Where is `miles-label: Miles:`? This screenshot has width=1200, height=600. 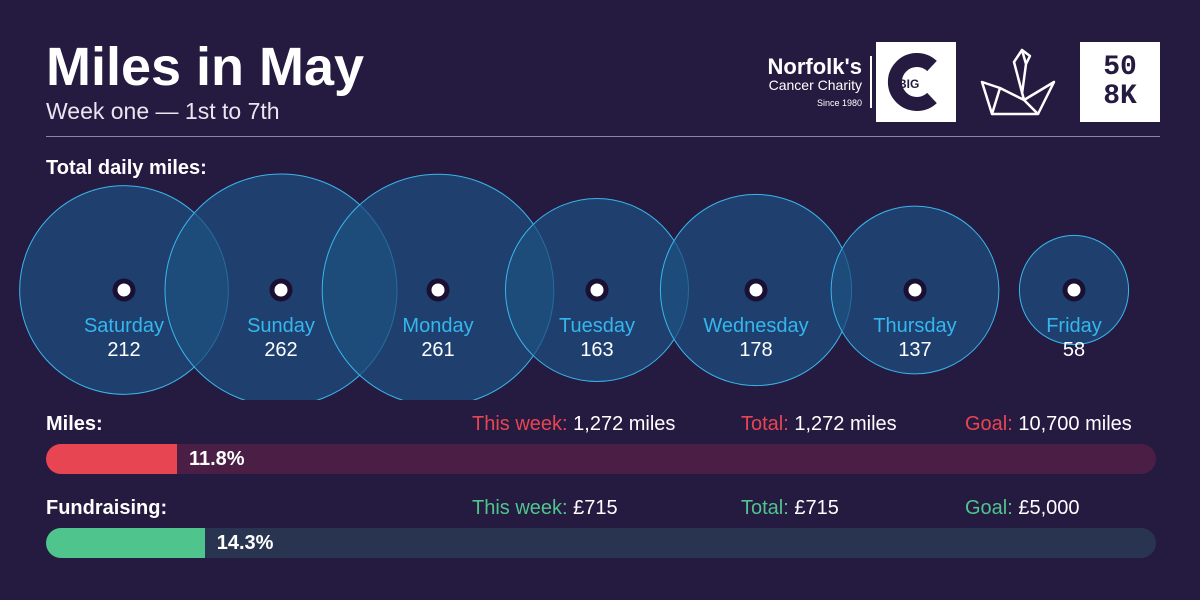 miles-label: Miles: is located at coordinates (74, 424).